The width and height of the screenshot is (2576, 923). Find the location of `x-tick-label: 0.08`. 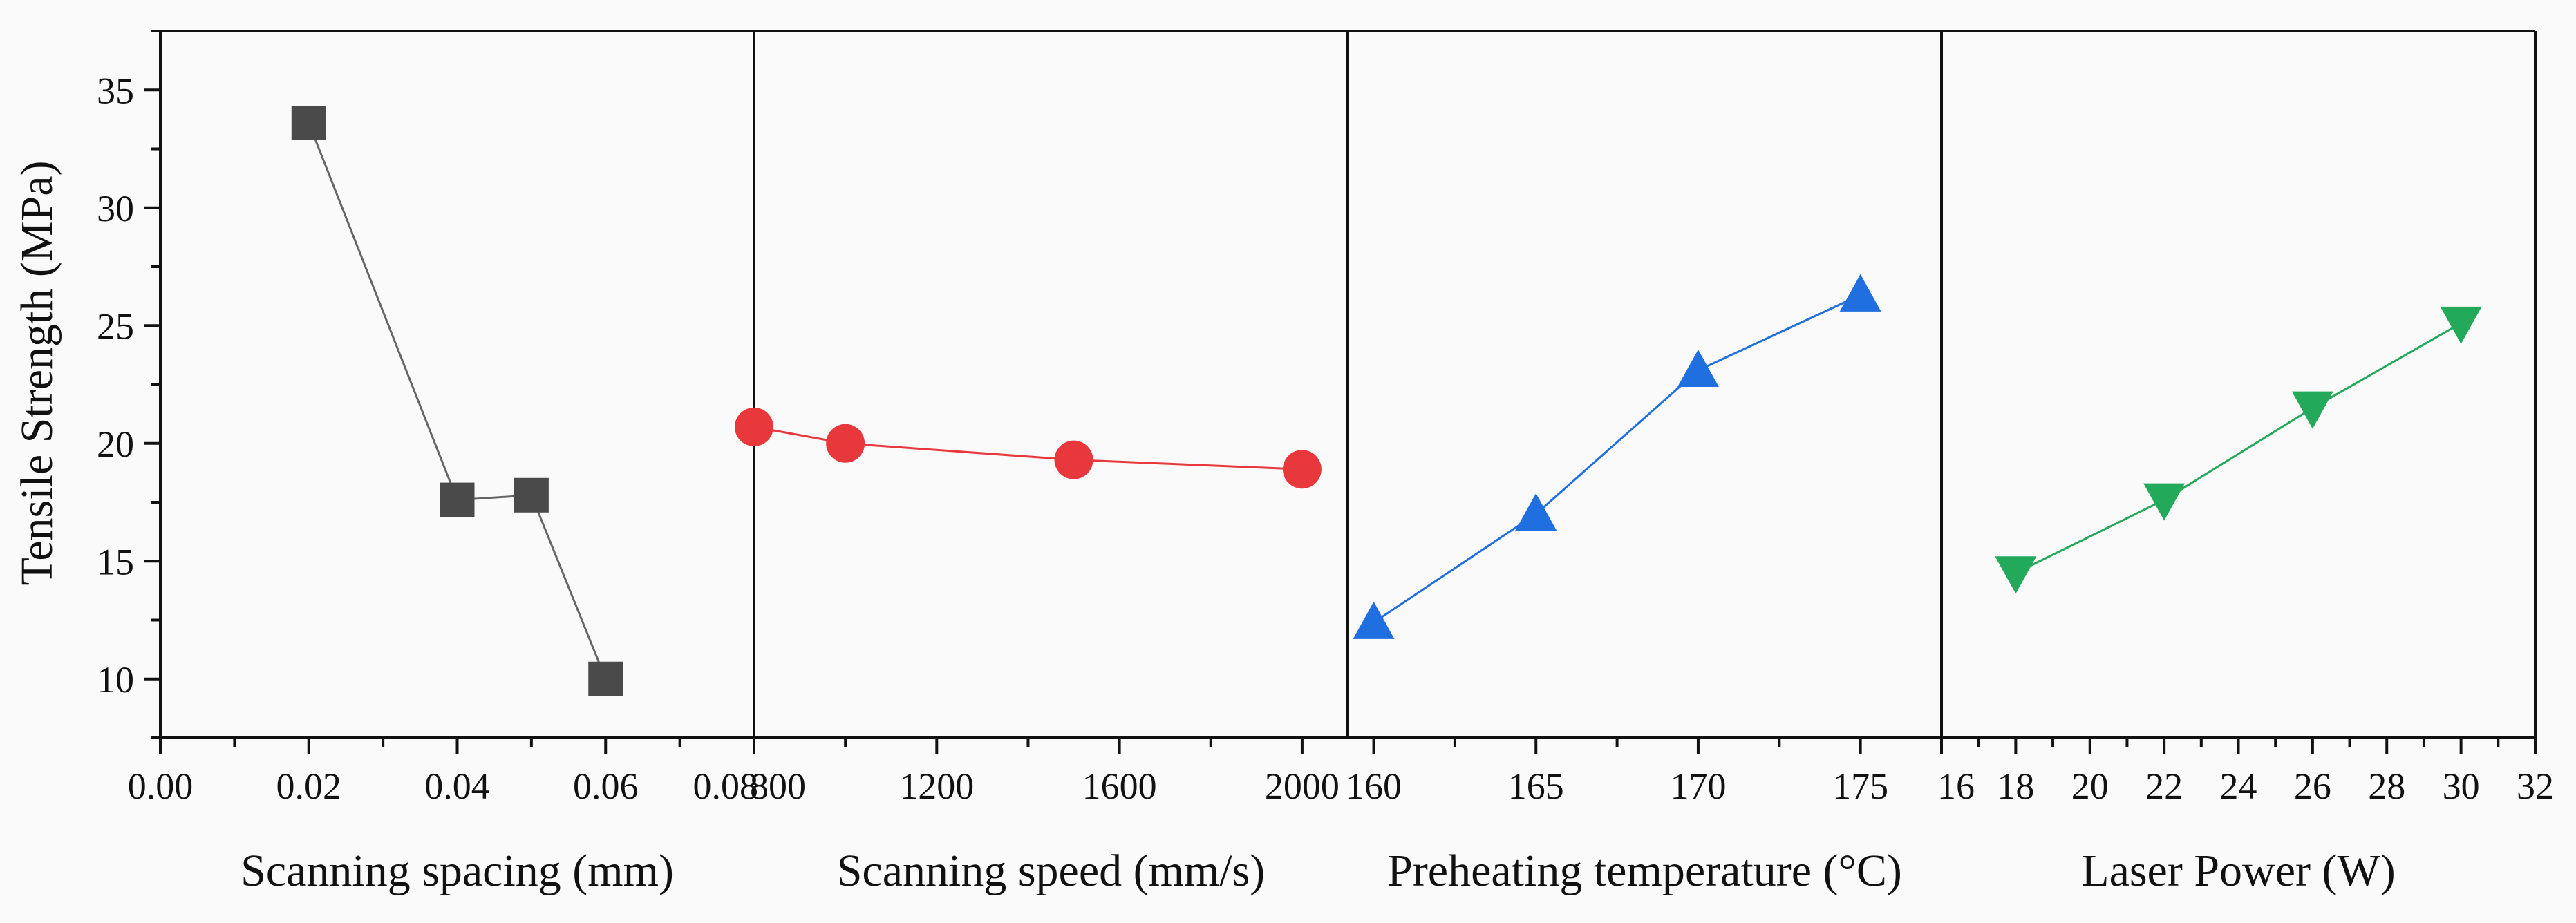

x-tick-label: 0.08 is located at coordinates (726, 786).